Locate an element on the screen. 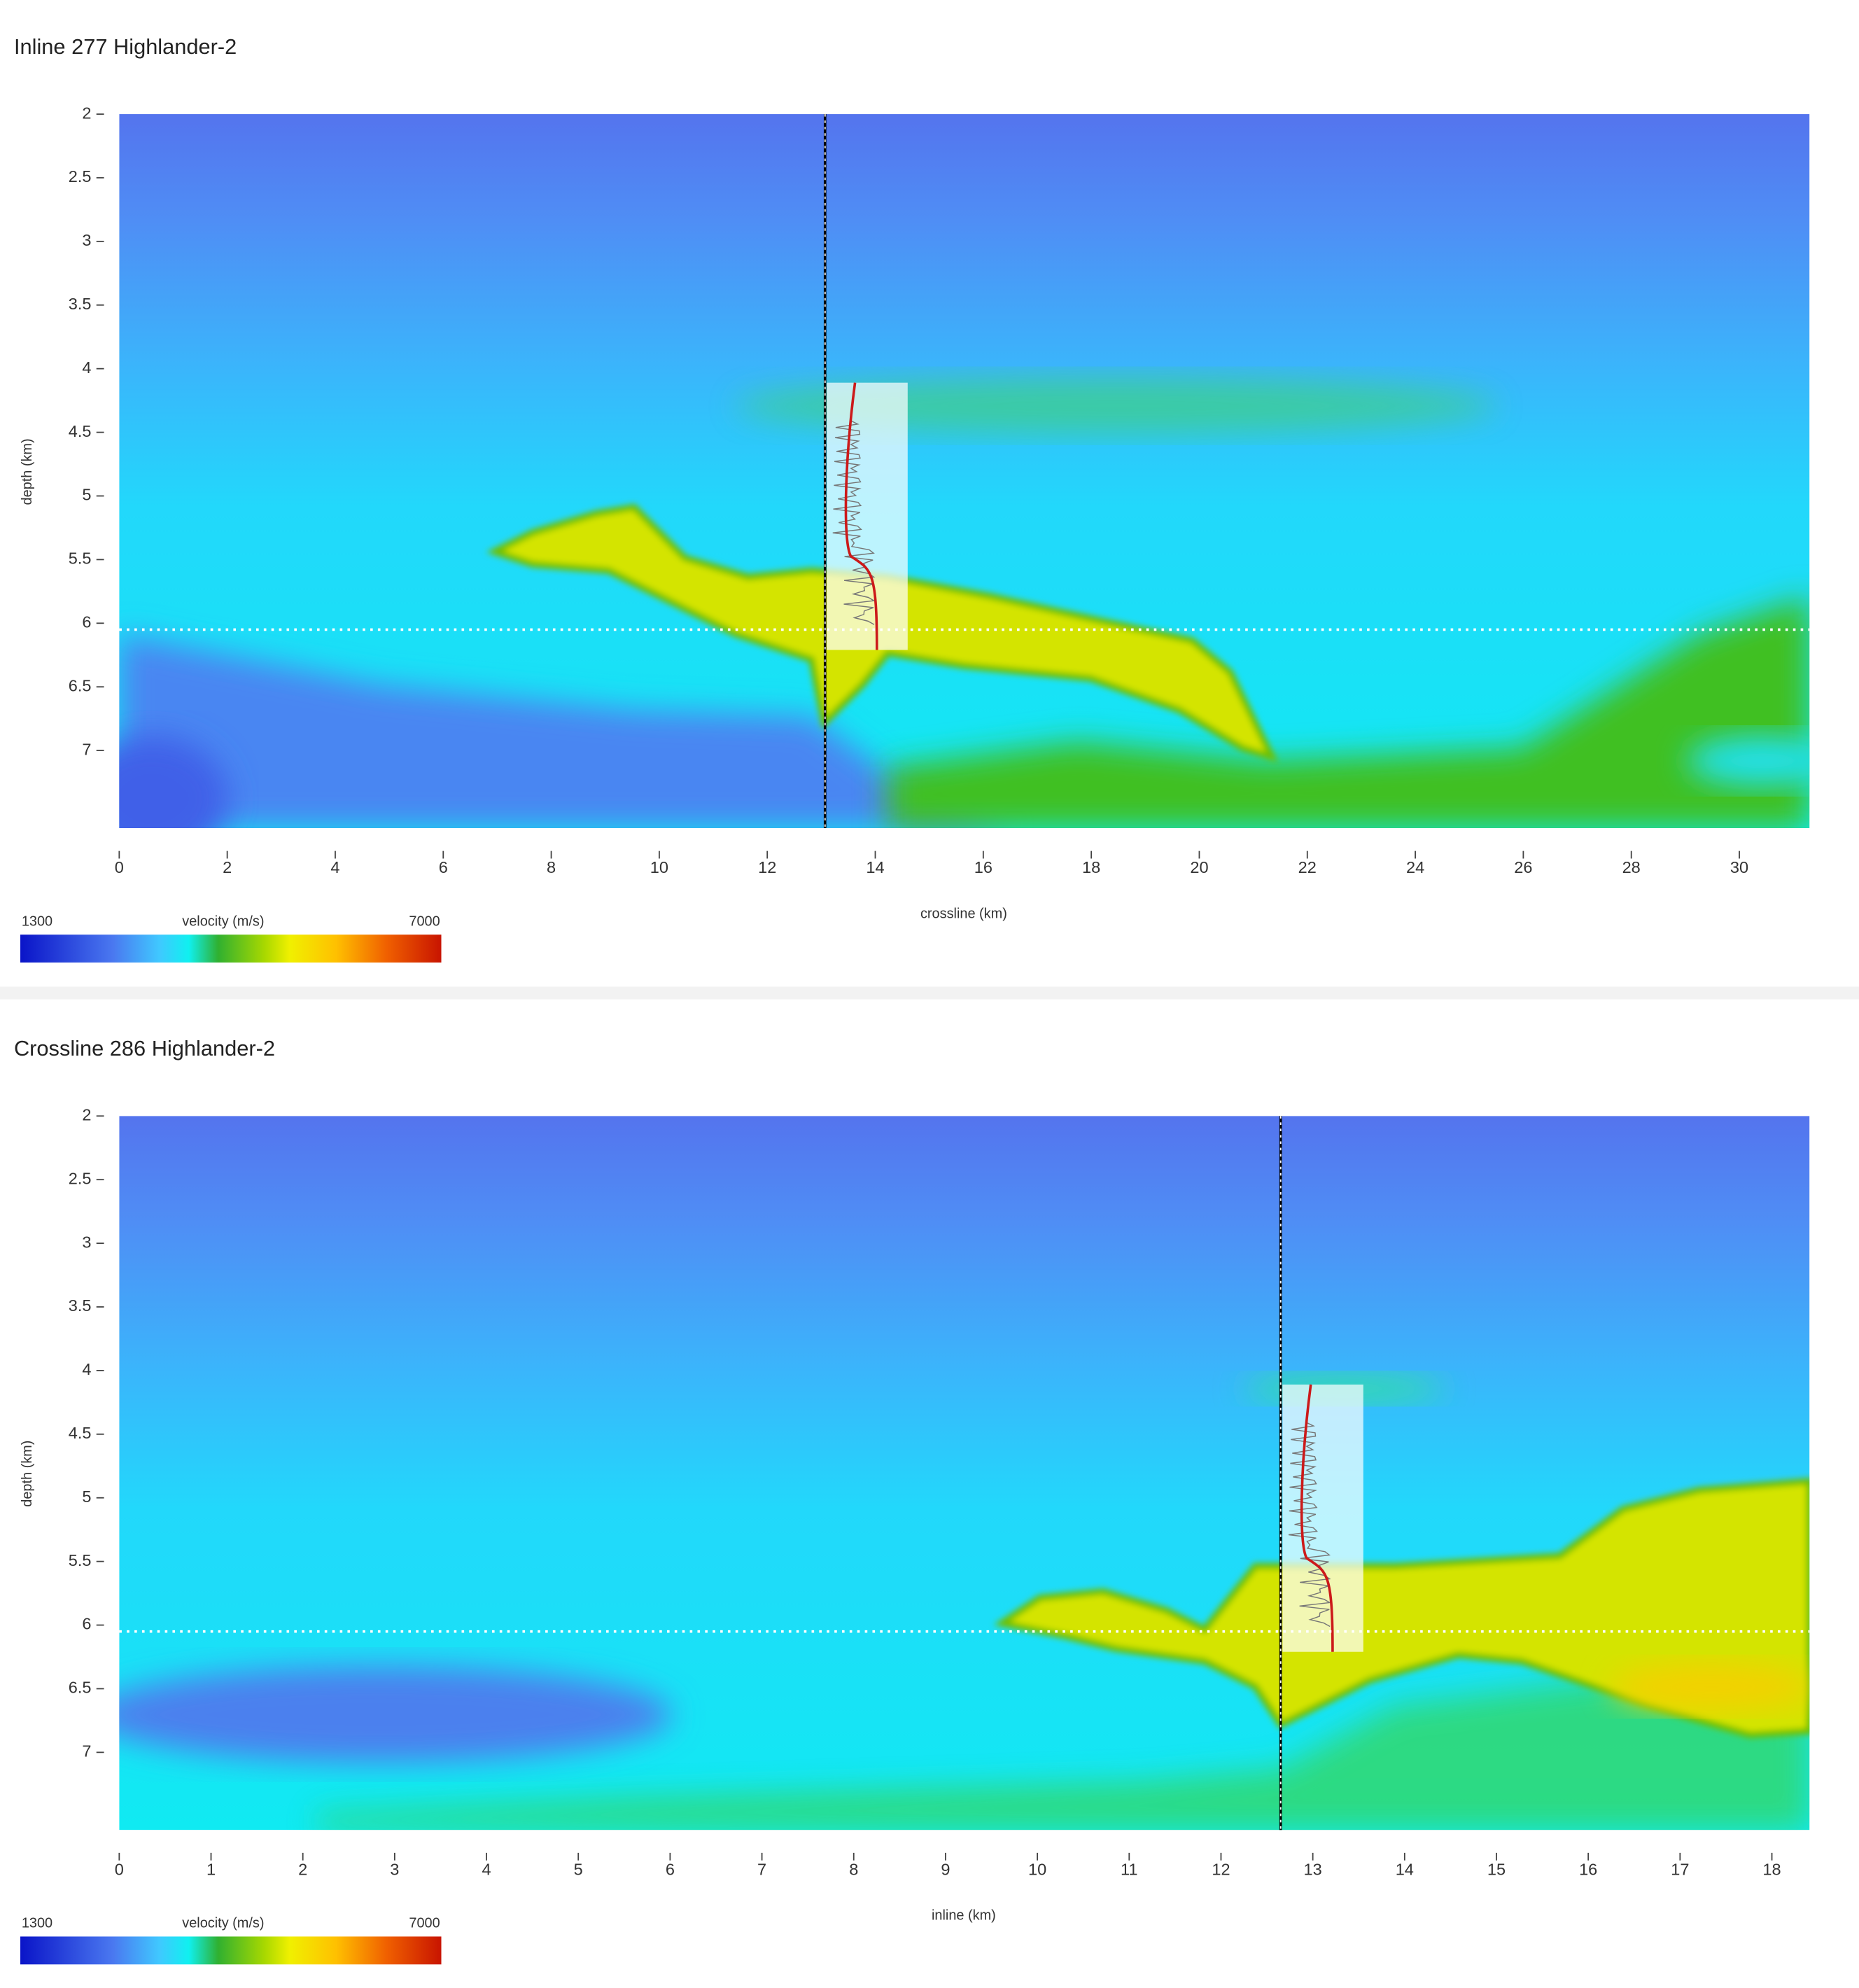  x-axis-label: inline (km) is located at coordinates (964, 1916).